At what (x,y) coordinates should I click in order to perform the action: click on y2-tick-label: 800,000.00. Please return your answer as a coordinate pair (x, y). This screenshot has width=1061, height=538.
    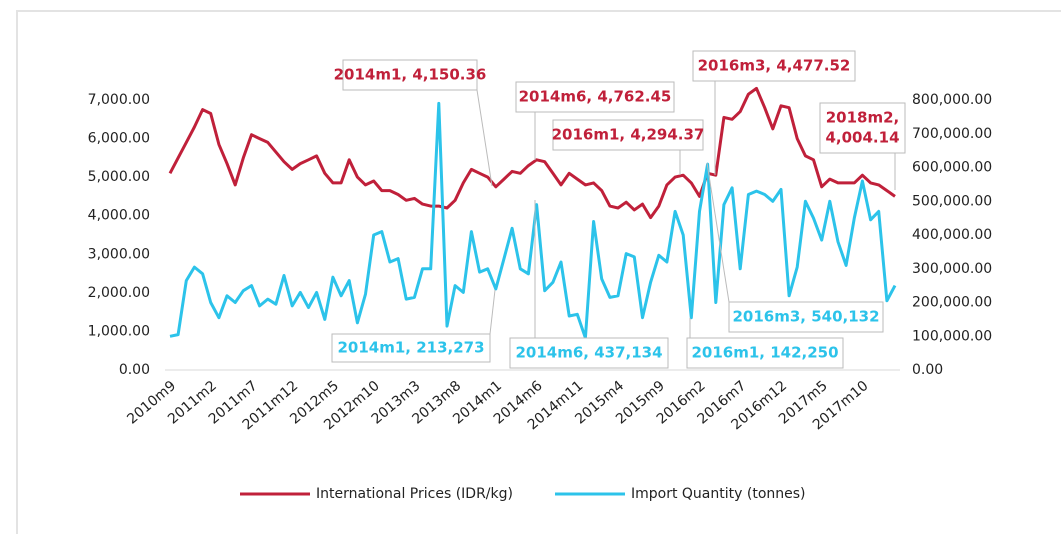
    Looking at the image, I should click on (952, 100).